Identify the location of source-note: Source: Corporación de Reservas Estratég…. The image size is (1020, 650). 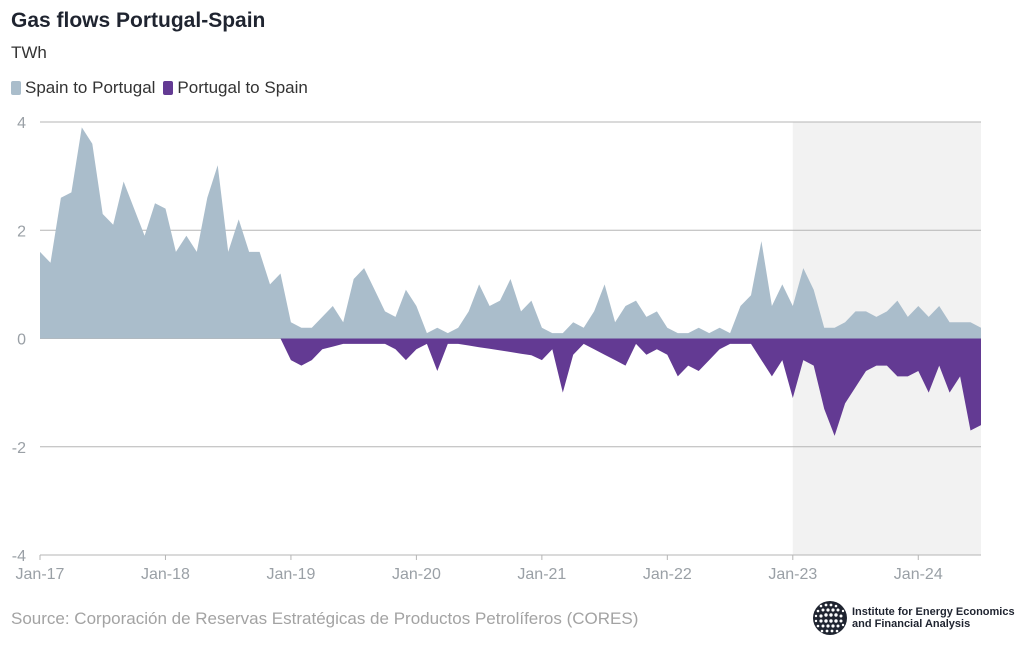
(325, 618).